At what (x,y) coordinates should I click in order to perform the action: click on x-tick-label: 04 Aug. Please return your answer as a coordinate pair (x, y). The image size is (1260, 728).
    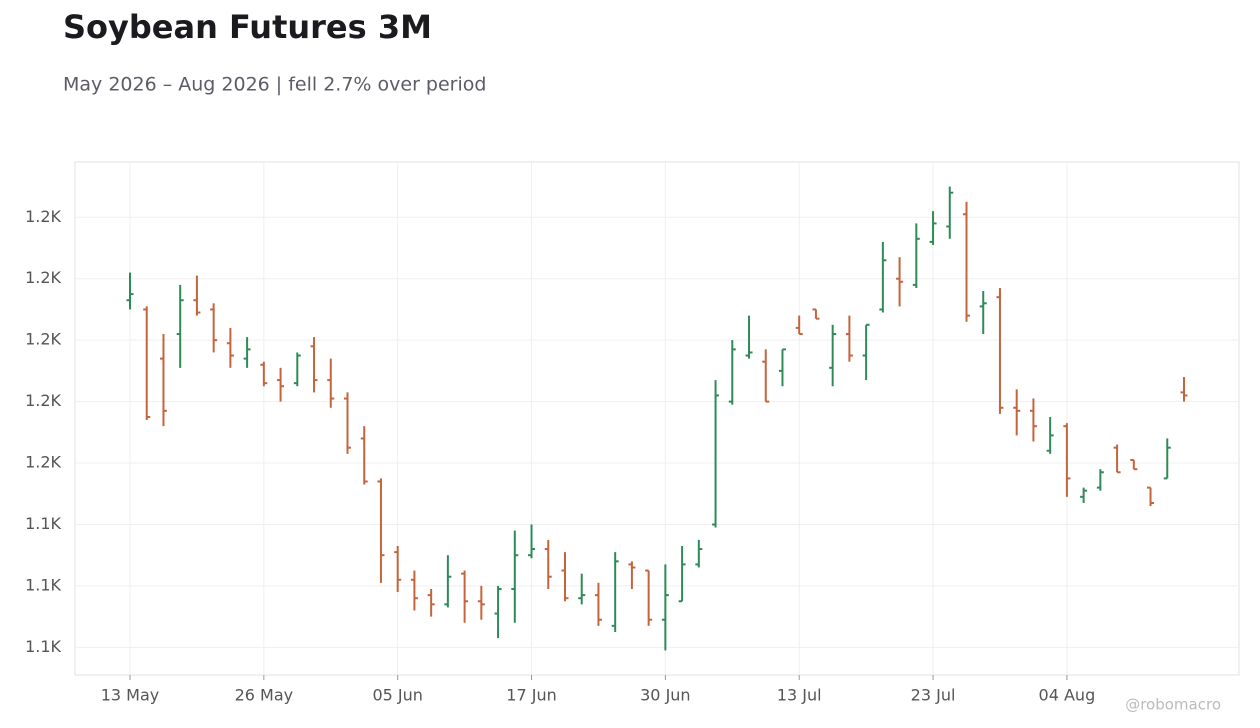
    Looking at the image, I should click on (1067, 695).